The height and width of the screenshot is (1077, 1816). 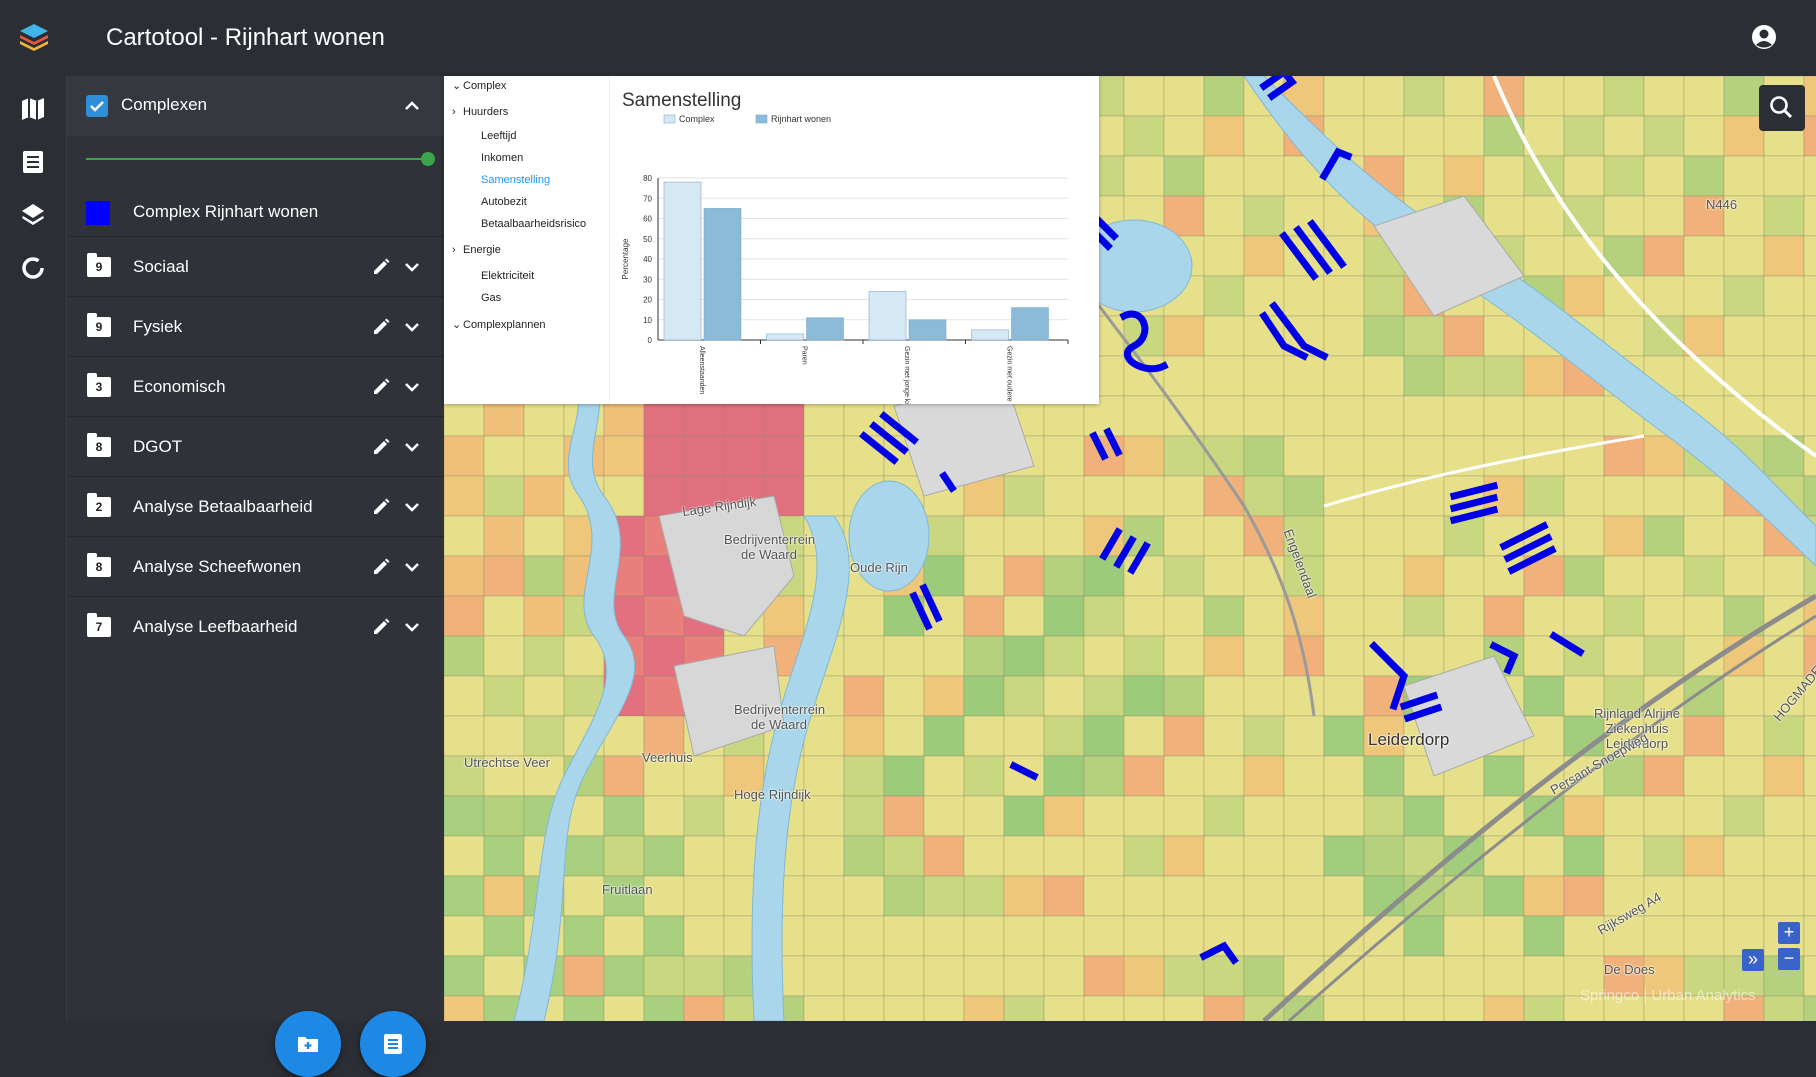 I want to click on chevron-right-icon: ›, so click(x=454, y=112).